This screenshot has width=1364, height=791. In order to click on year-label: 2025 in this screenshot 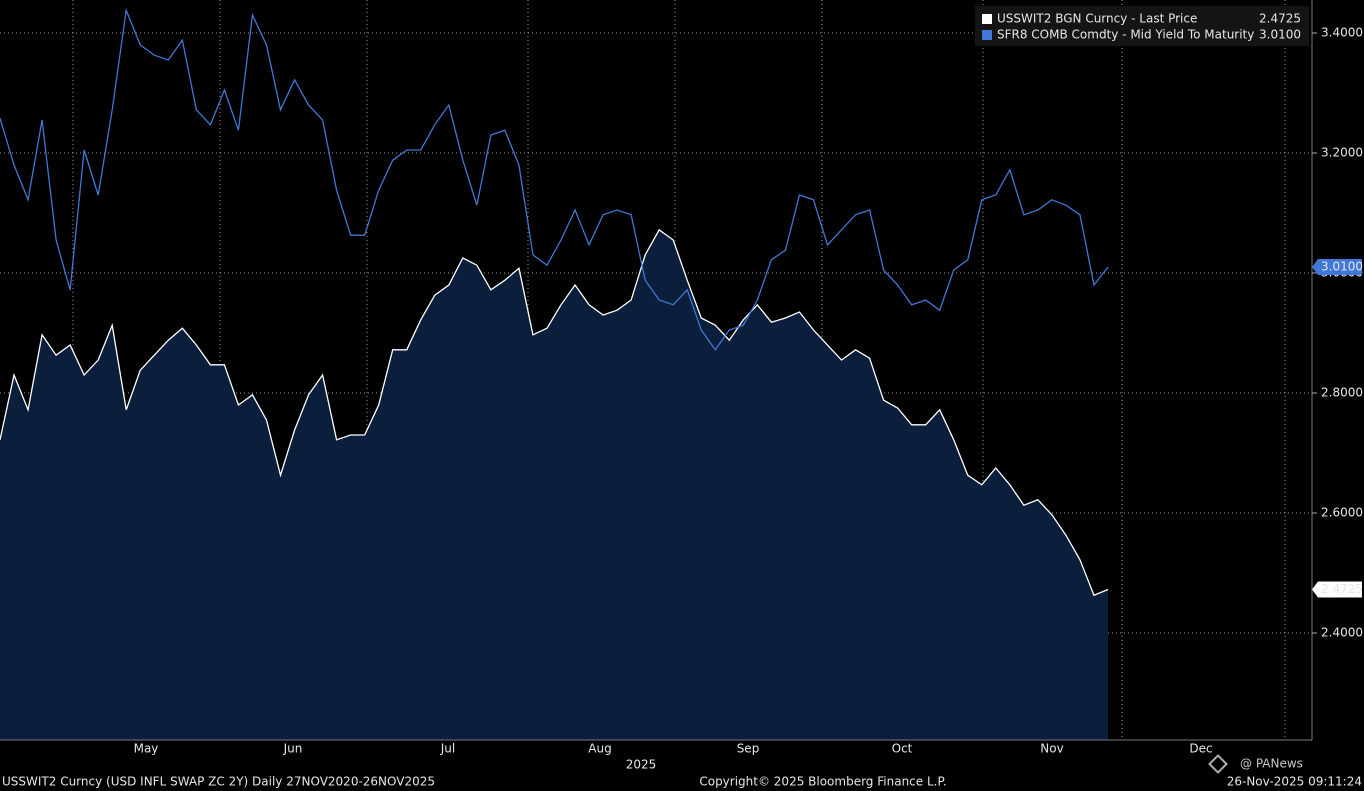, I will do `click(641, 765)`.